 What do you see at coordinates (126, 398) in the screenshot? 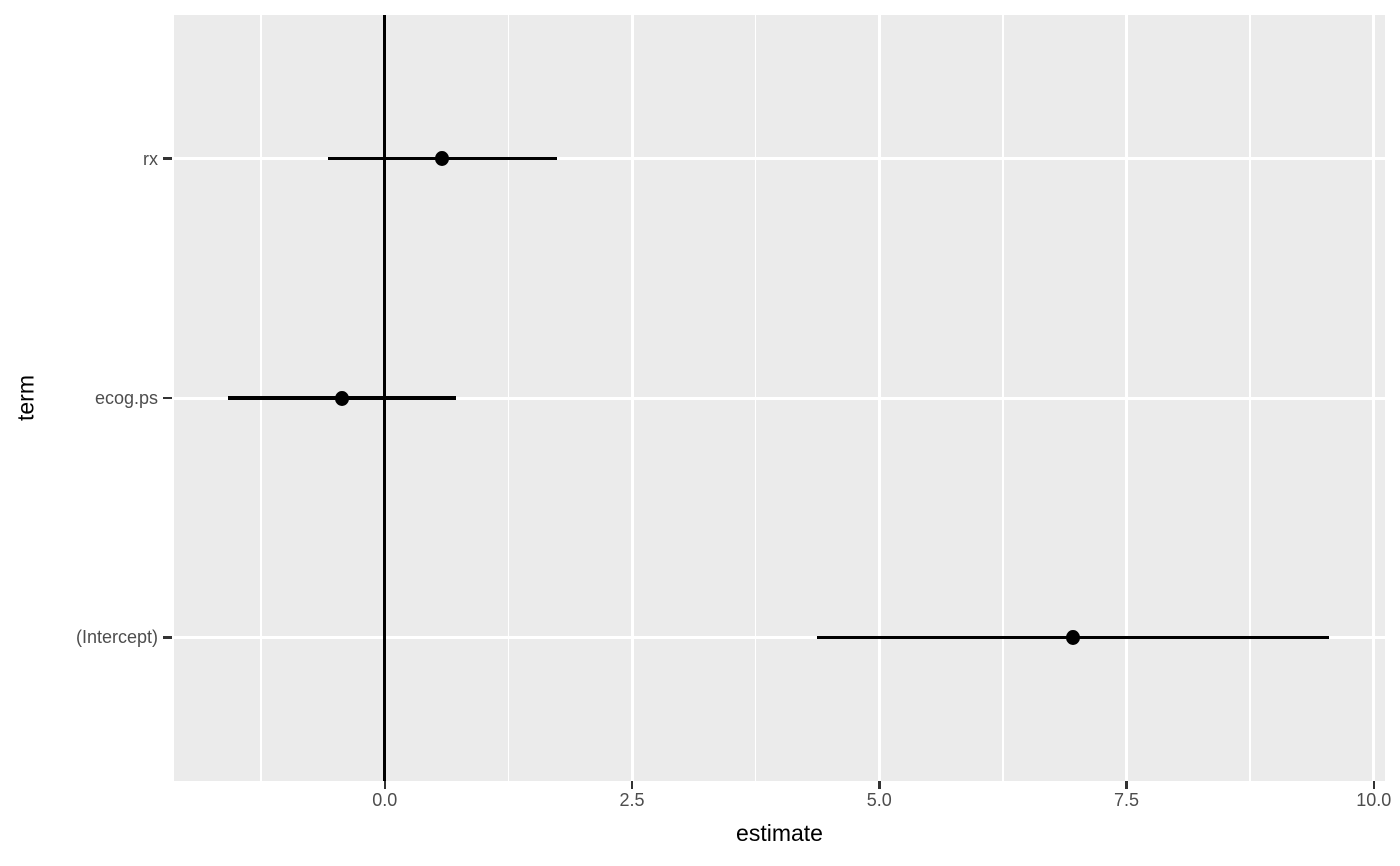
I see `y-tick-label: ecog.ps` at bounding box center [126, 398].